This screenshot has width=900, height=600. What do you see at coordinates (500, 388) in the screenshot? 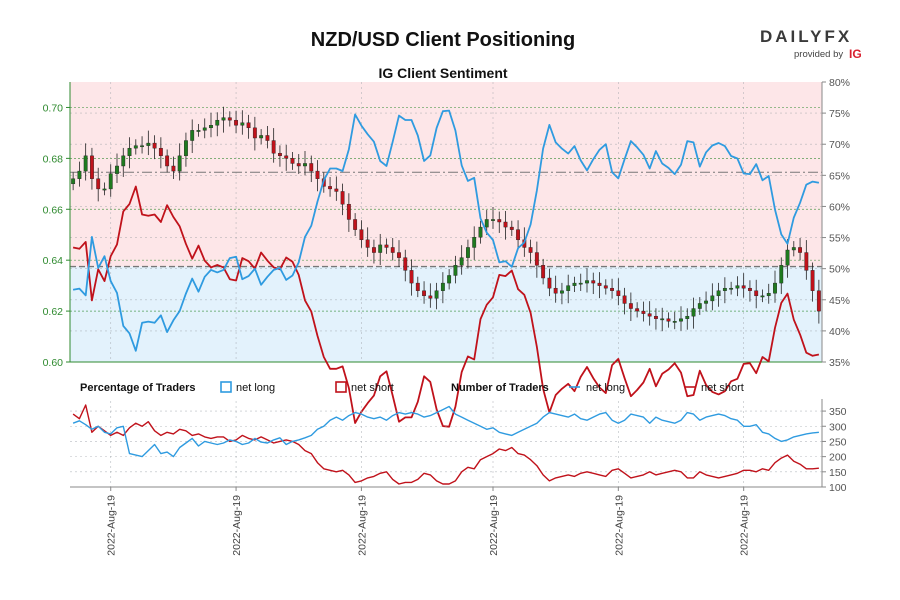
I see `legend-number-heading: Number of Traders` at bounding box center [500, 388].